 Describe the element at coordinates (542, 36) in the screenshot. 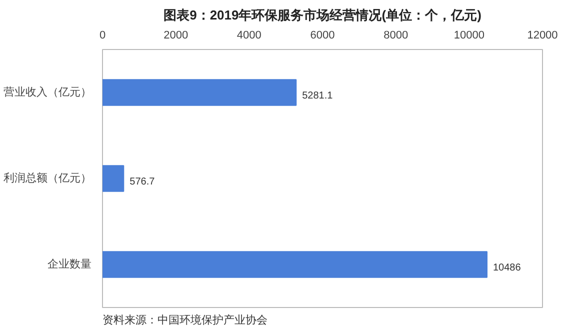

I see `x-tick-label: 12000` at that location.